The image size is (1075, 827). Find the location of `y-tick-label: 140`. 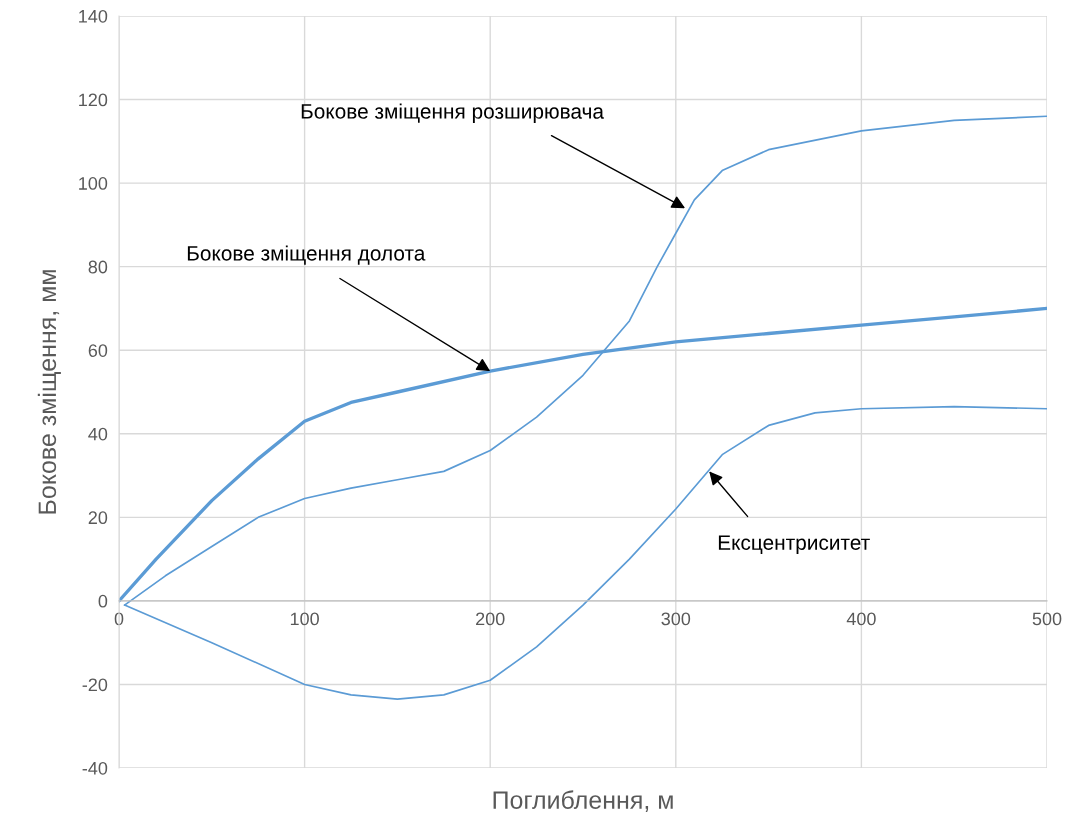

y-tick-label: 140 is located at coordinates (93, 16).